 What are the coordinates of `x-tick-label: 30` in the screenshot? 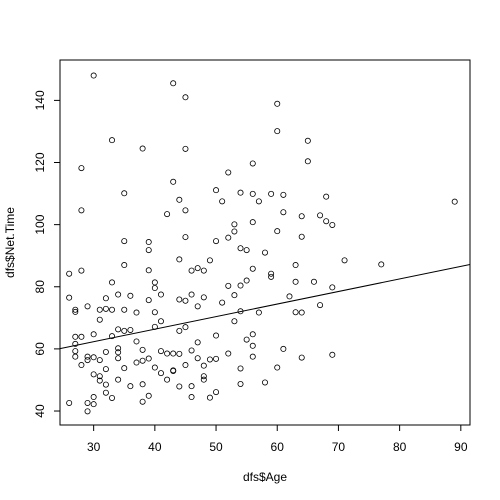 It's located at (94, 447).